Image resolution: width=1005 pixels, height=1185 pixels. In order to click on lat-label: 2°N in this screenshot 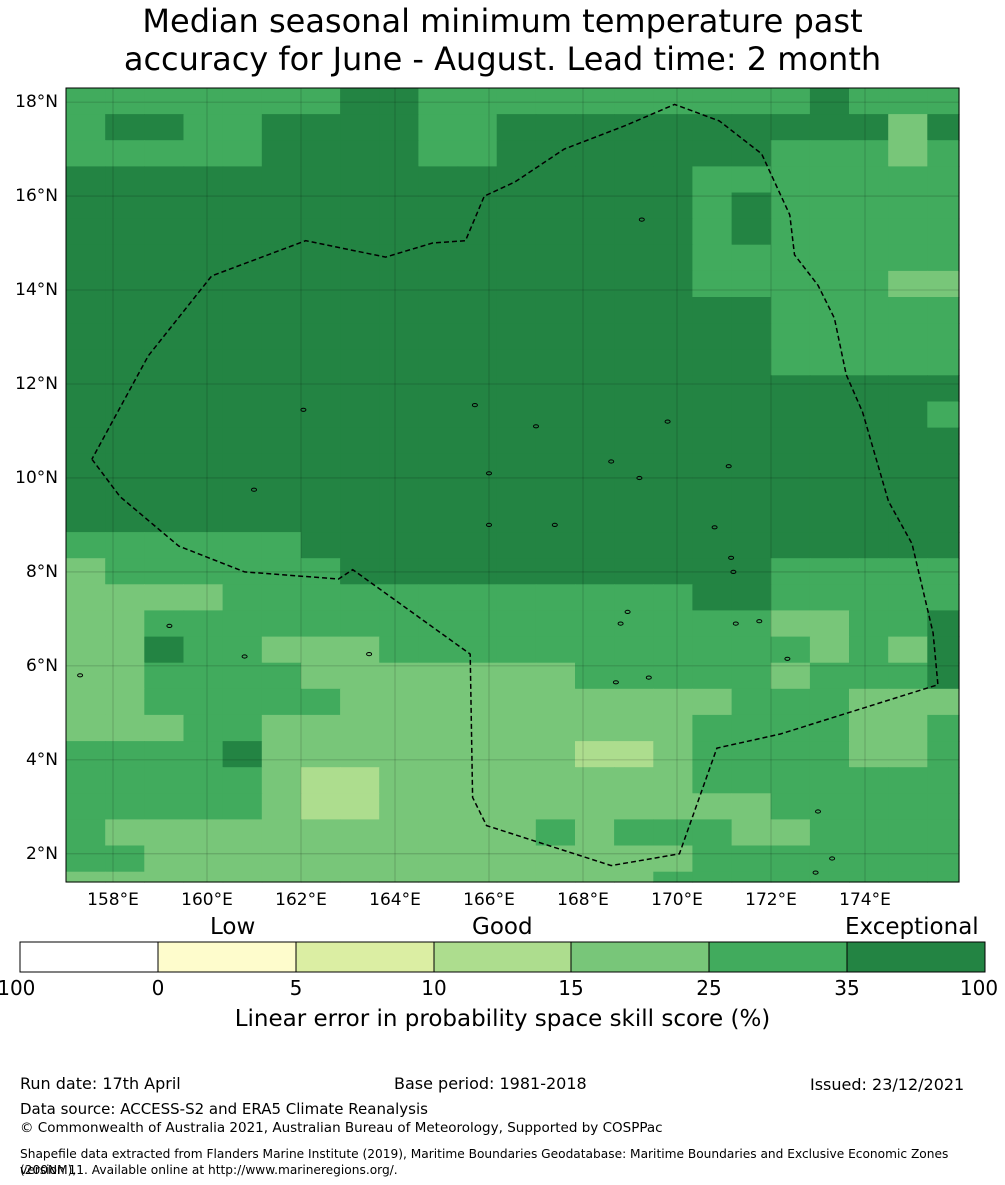, I will do `click(41, 853)`.